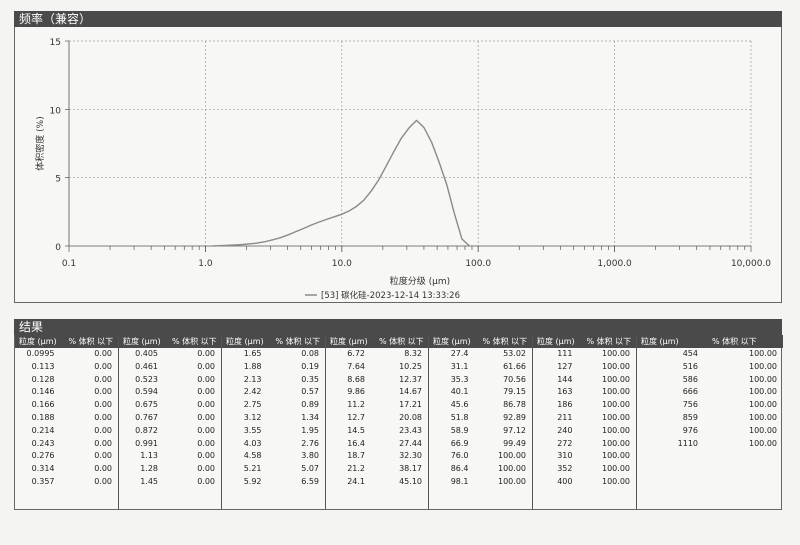  I want to click on table-row: 352 100.00, so click(584, 469).